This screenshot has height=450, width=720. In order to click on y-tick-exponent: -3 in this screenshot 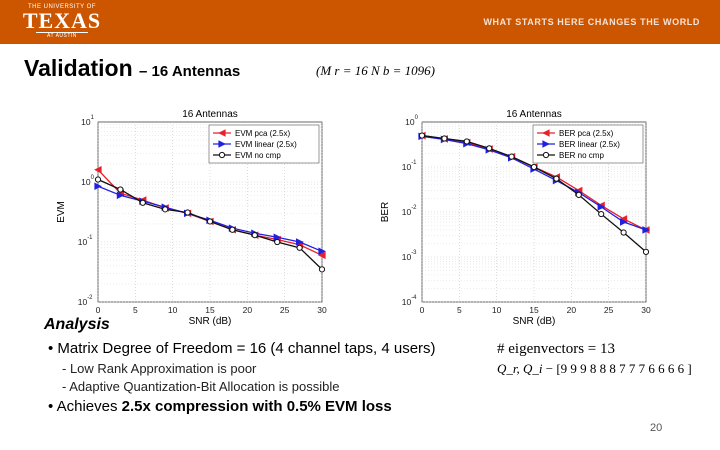, I will do `click(414, 253)`.